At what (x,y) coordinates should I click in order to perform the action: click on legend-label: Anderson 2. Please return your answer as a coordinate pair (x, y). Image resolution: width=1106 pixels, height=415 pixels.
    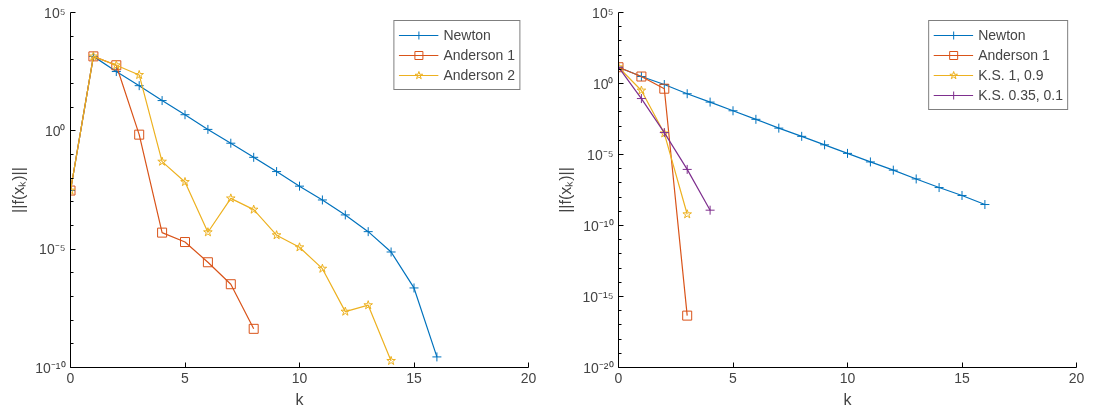
    Looking at the image, I should click on (479, 75).